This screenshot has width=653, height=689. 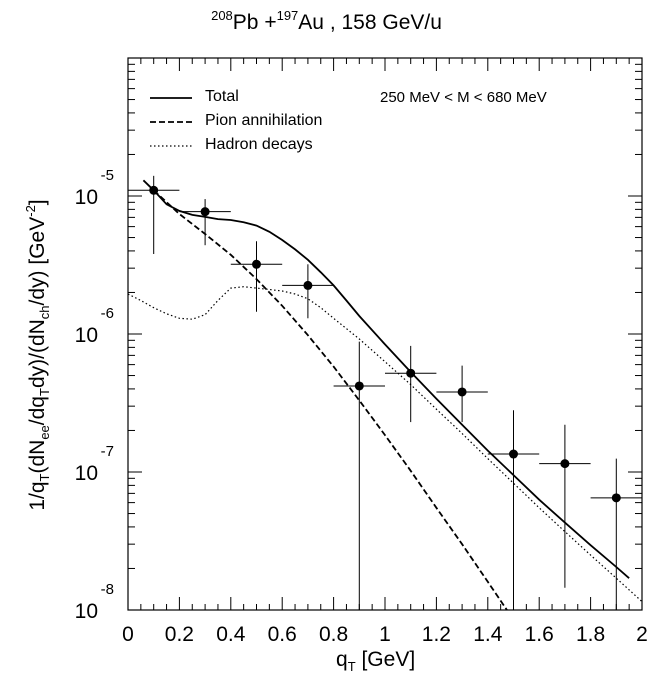 I want to click on x-tick-label: 1.8, so click(x=590, y=634).